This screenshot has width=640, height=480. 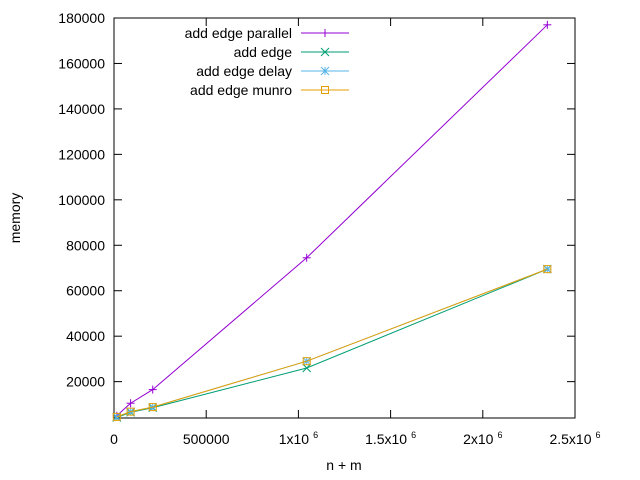 I want to click on x-tick-mantissa: 0, so click(x=114, y=439).